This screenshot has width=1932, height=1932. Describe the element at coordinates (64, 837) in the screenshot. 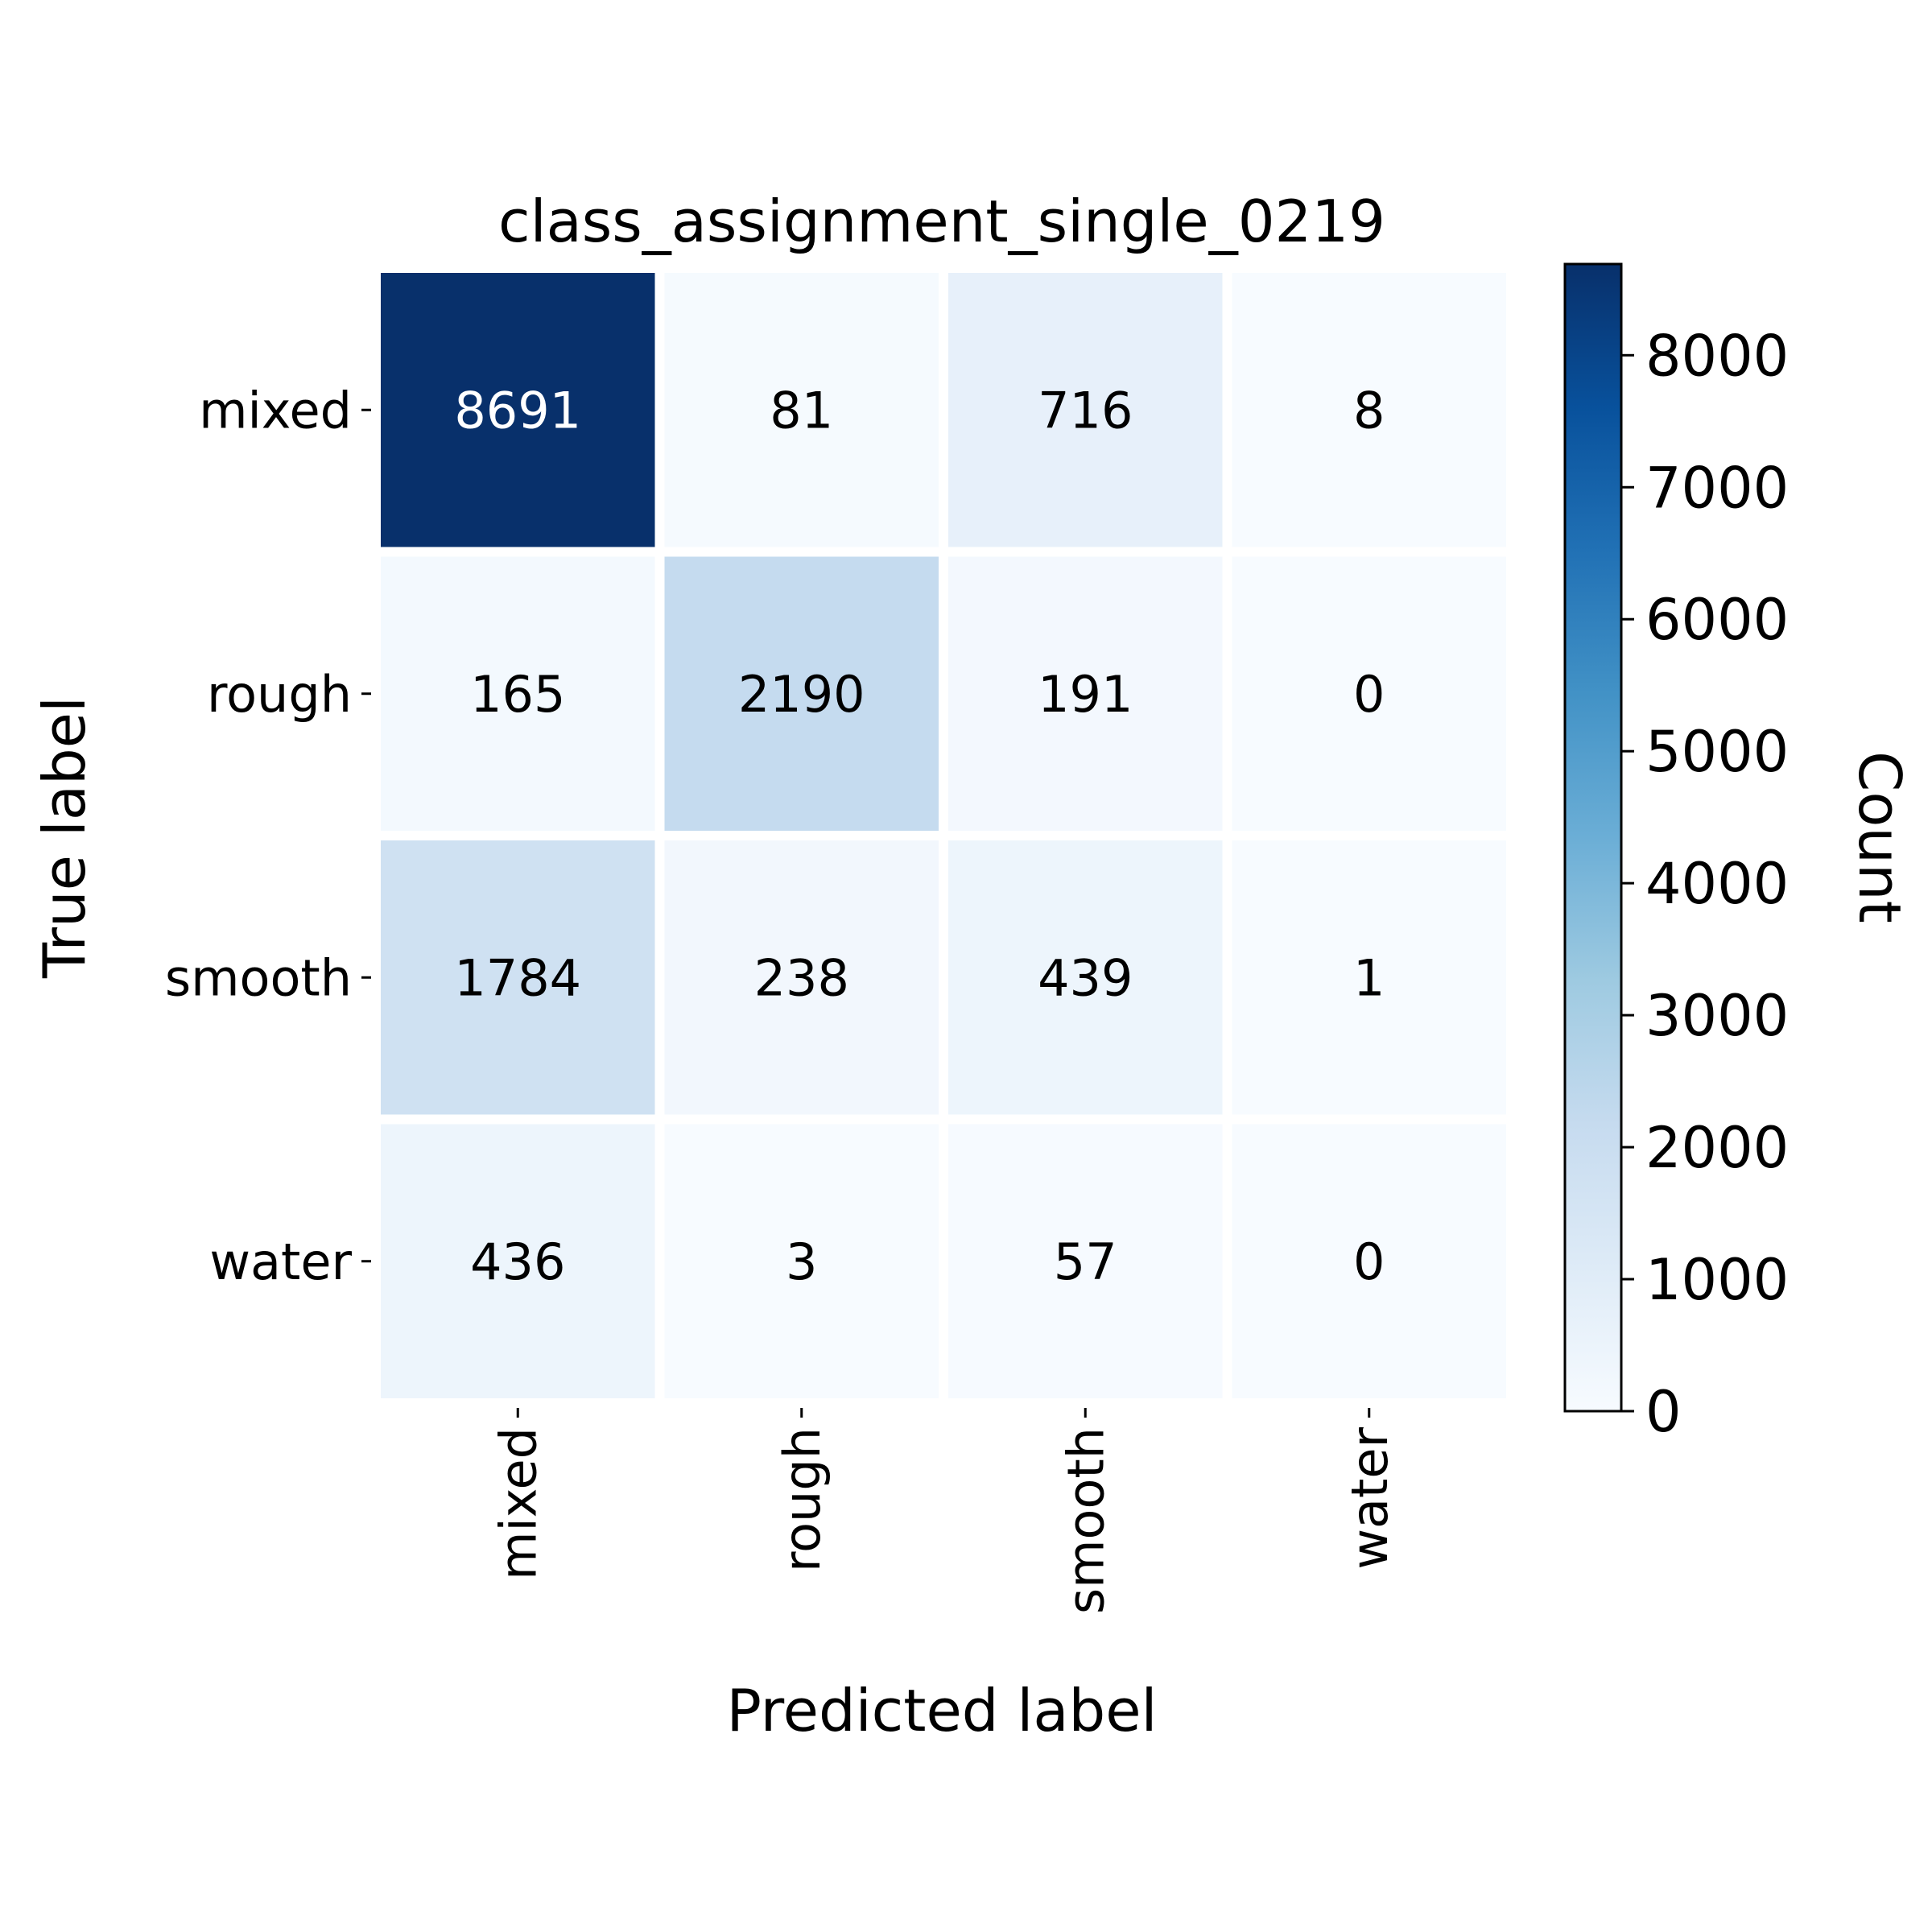

I see `y-axis-label: True label` at that location.